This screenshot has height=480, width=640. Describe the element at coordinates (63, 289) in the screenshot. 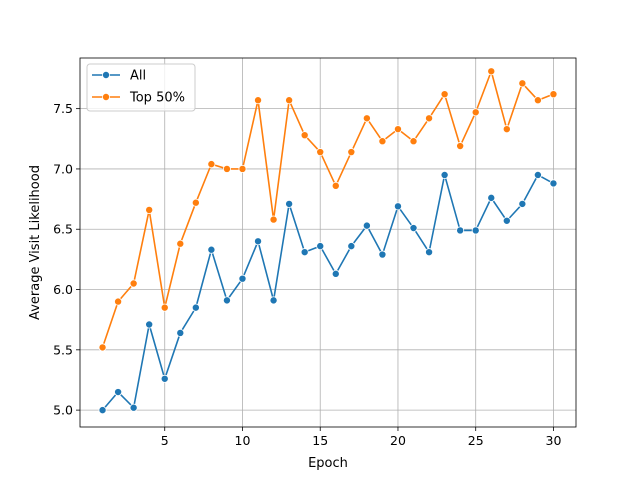

I see `y-tick-label: 6.0` at that location.